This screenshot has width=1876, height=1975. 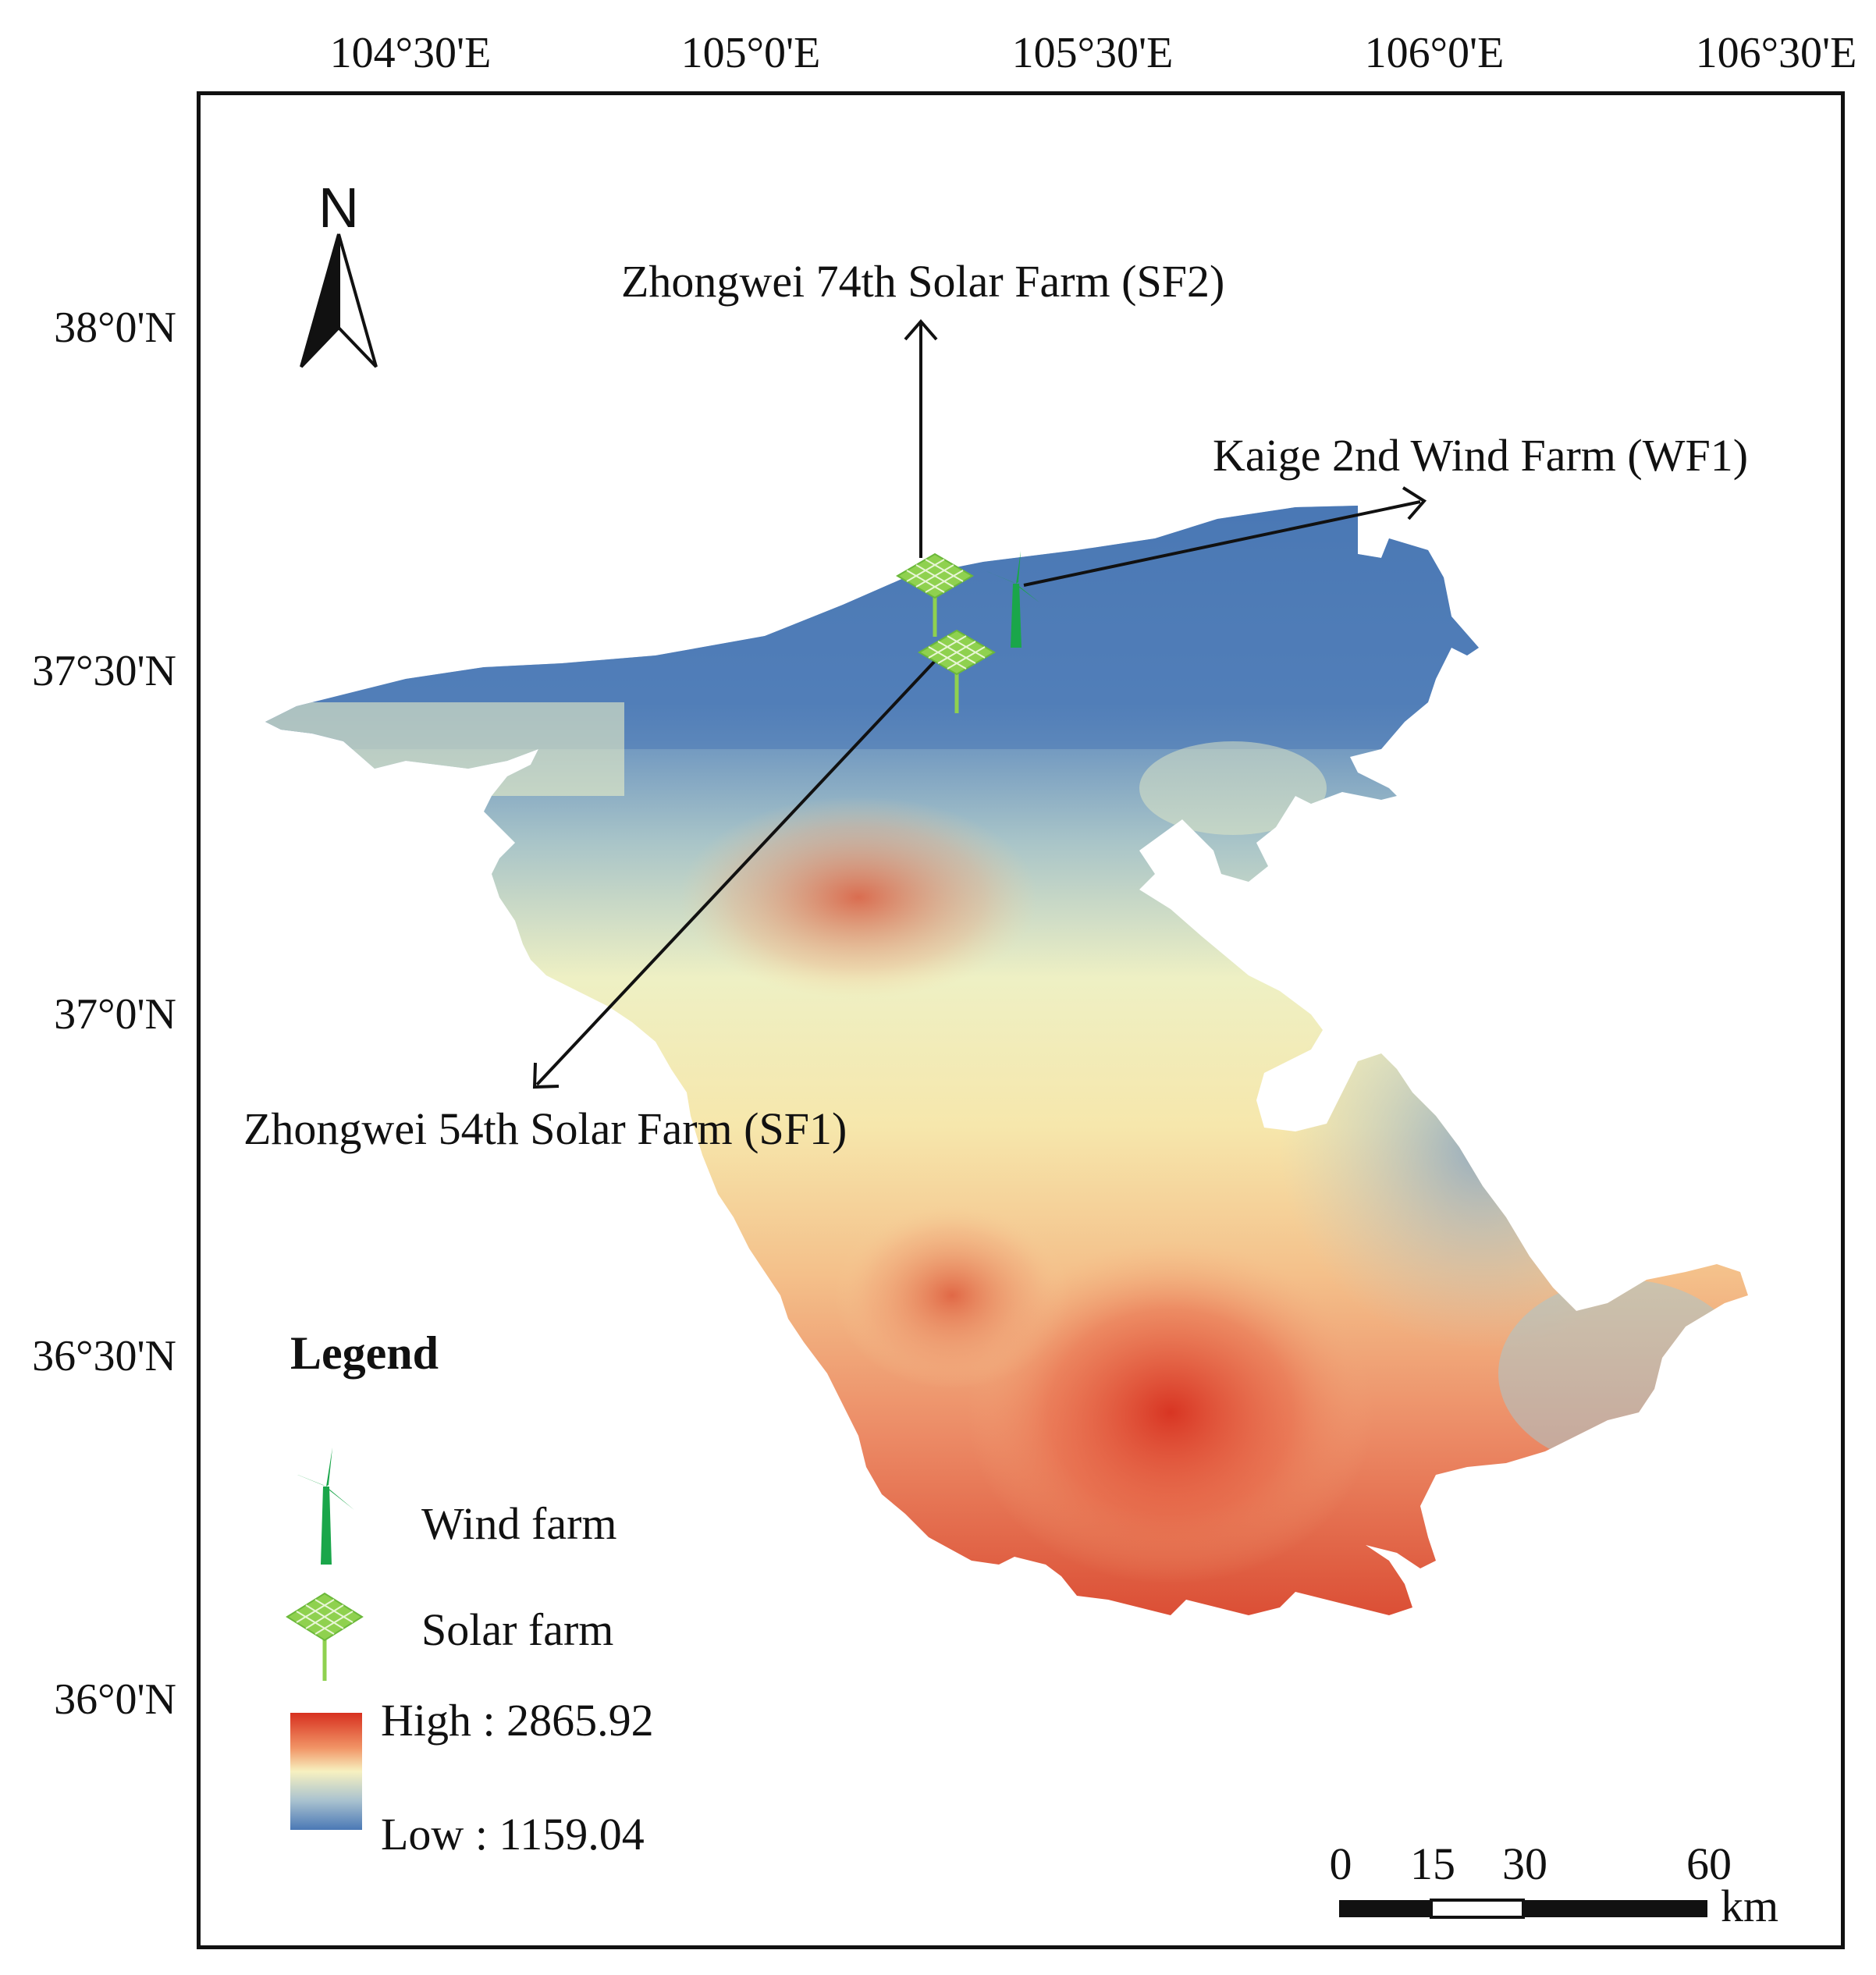 I want to click on north-arrow-label: N, so click(x=338, y=208).